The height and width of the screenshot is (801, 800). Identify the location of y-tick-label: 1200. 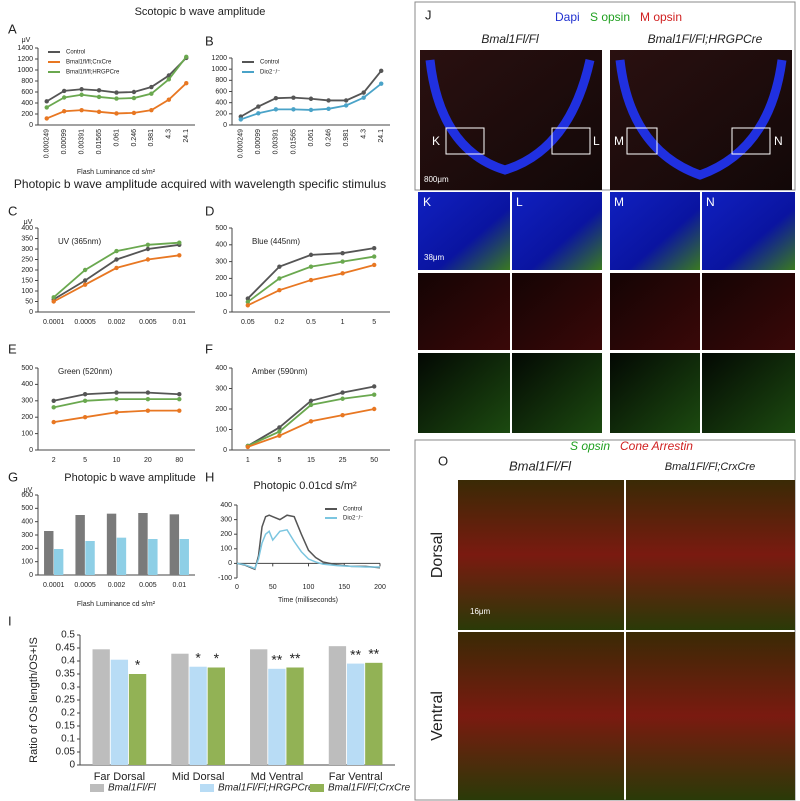
(25, 59).